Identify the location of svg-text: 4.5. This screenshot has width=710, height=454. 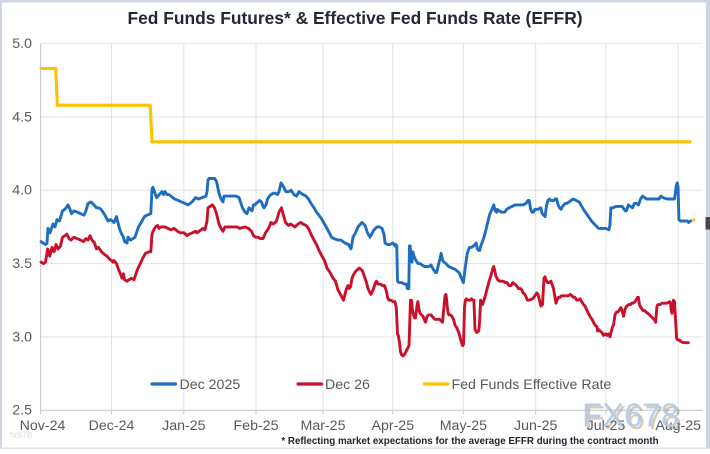
(22, 117).